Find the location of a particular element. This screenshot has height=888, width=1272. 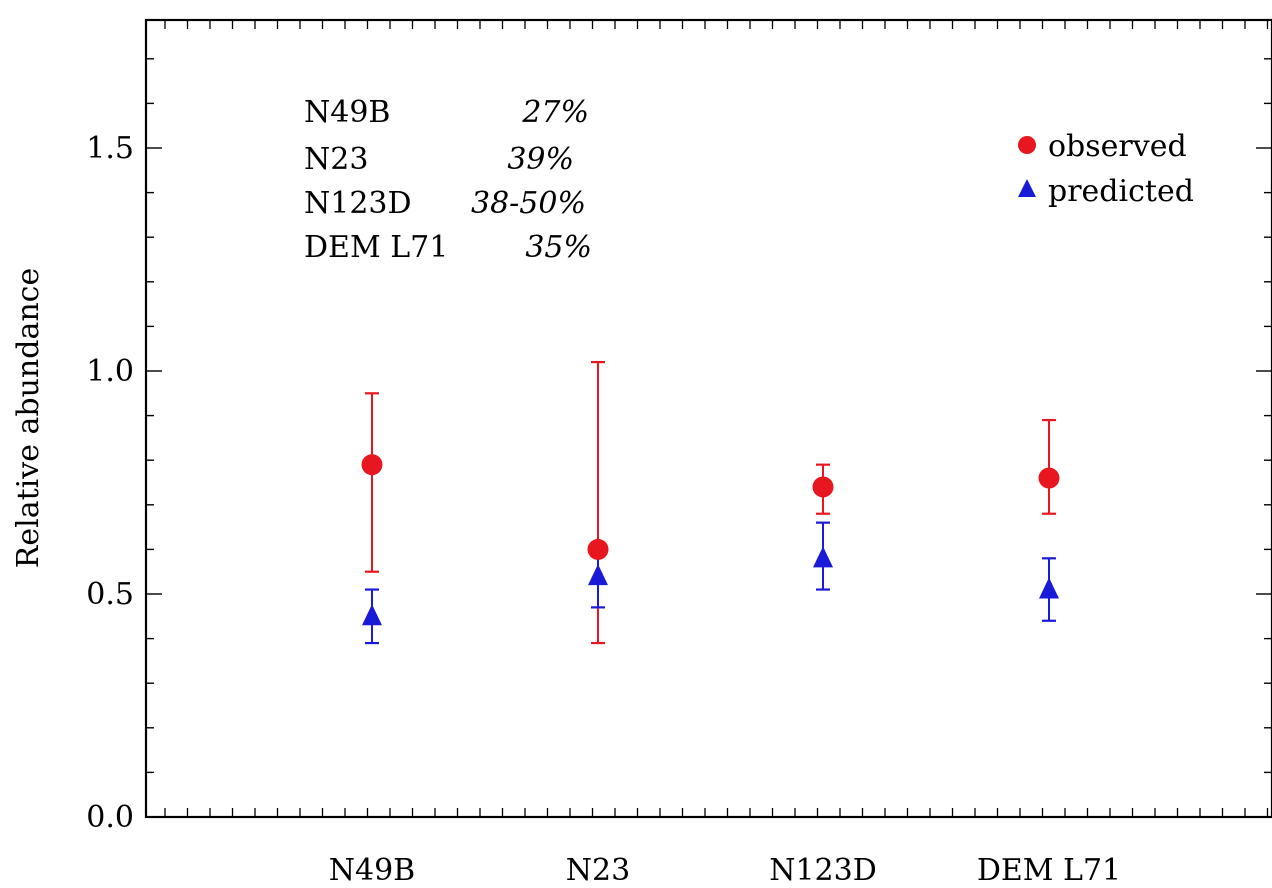

legend: observed predicted is located at coordinates (1106, 169).